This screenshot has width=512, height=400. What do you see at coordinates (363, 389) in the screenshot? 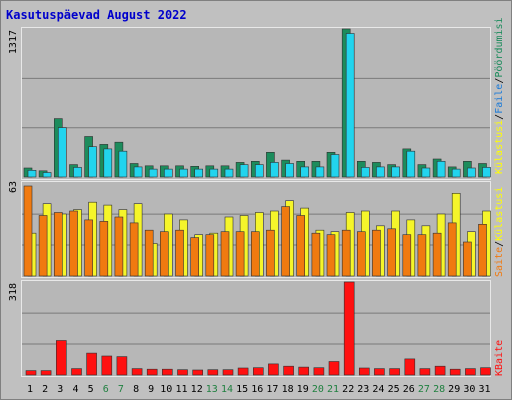
I see `day-label-23: 23` at bounding box center [363, 389].